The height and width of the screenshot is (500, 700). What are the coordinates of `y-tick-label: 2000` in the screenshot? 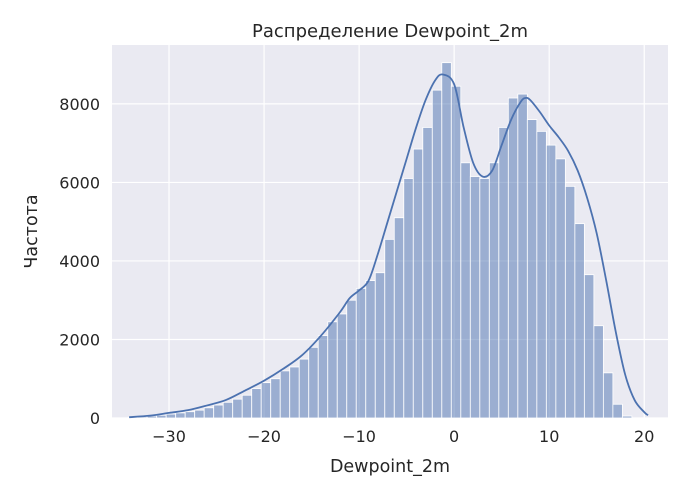 It's located at (79, 339).